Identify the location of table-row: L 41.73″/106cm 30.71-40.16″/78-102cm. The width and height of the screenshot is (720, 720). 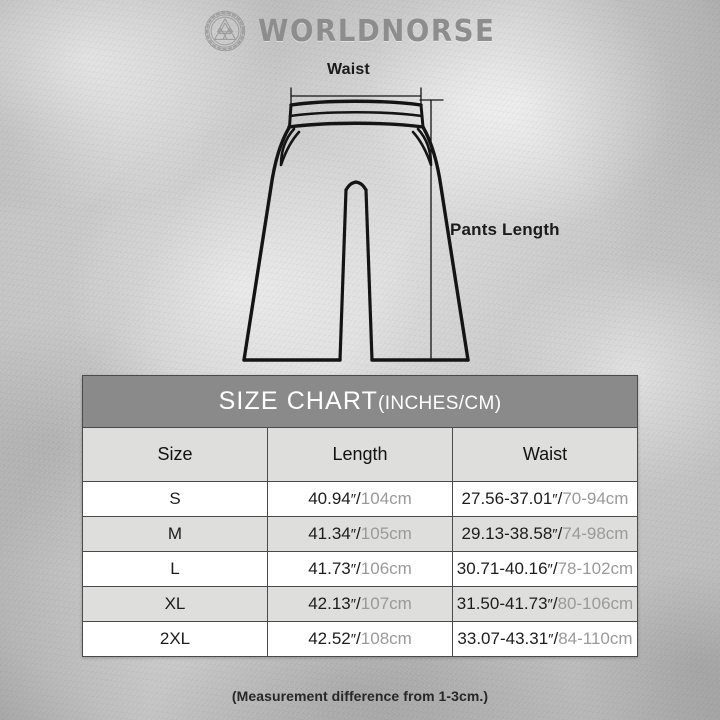
(360, 569).